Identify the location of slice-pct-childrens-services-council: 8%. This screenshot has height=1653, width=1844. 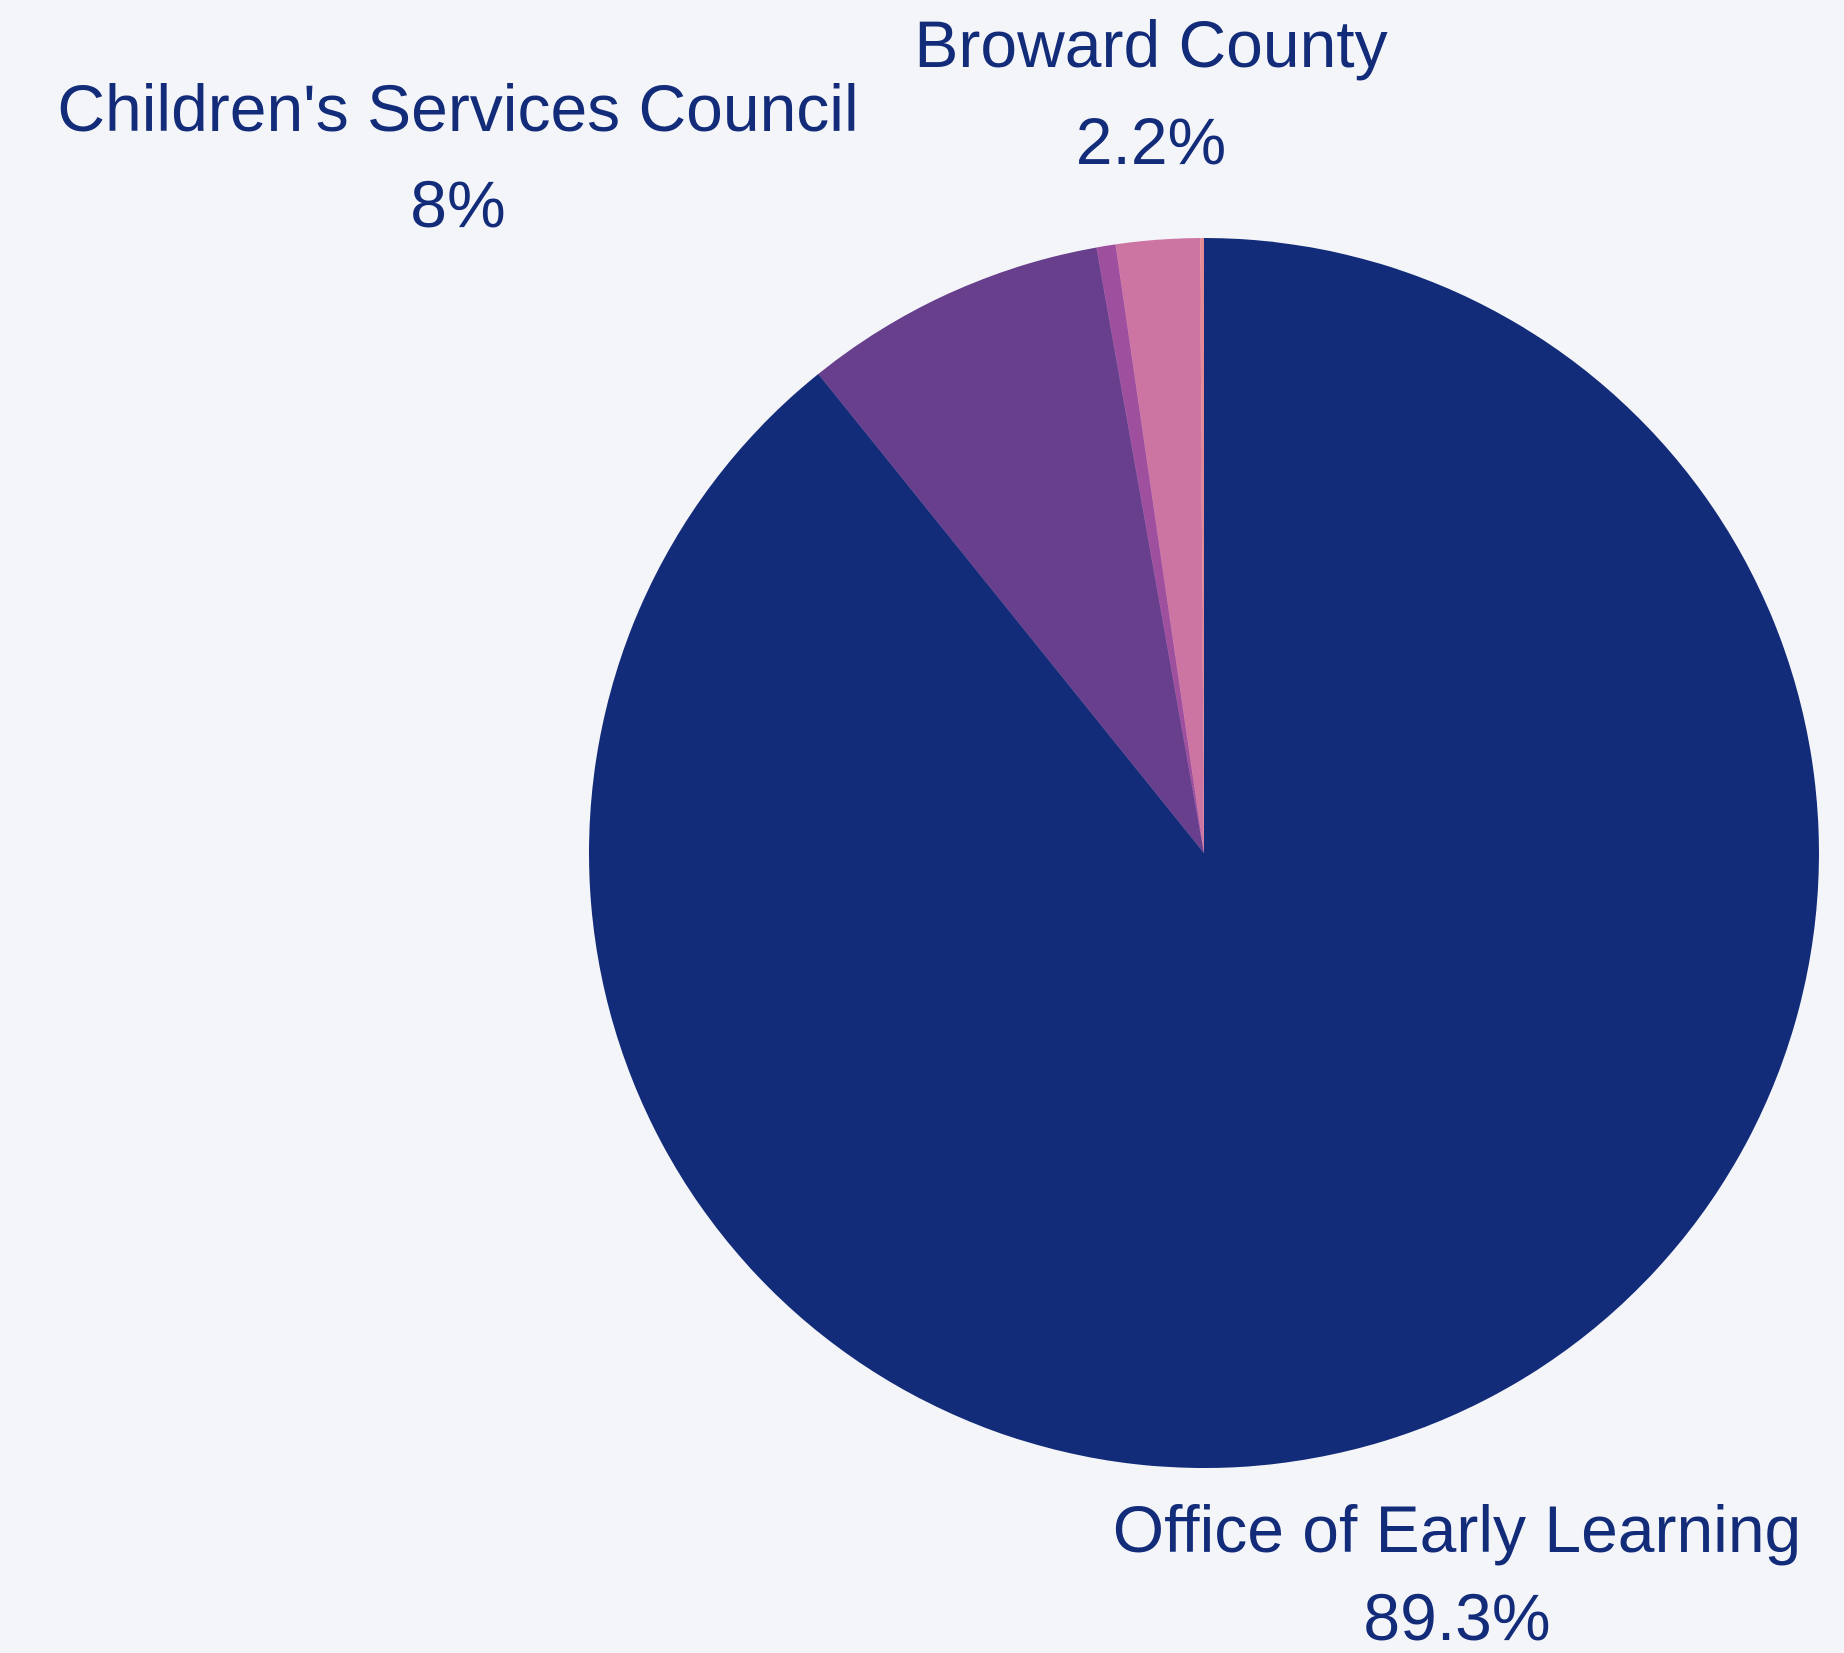
(457, 204).